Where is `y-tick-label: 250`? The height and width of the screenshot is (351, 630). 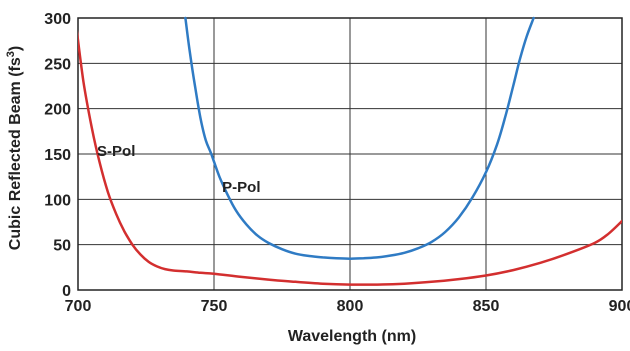 y-tick-label: 250 is located at coordinates (57, 64).